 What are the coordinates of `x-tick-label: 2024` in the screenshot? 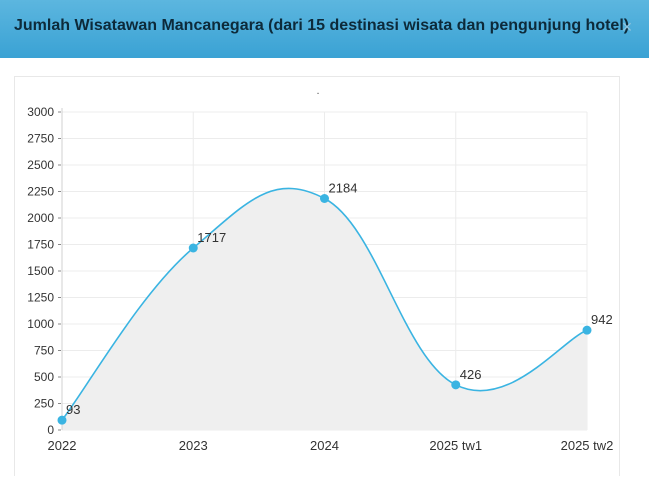 It's located at (324, 445).